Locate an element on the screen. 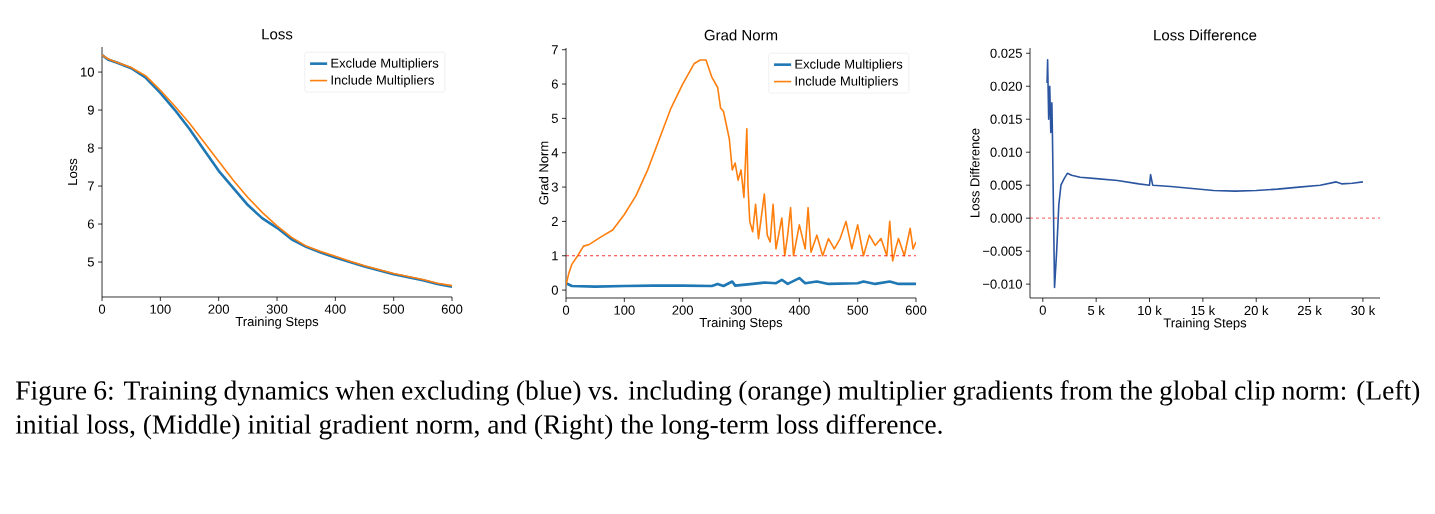 The width and height of the screenshot is (1435, 514). chart-title: Loss Difference is located at coordinates (1205, 35).